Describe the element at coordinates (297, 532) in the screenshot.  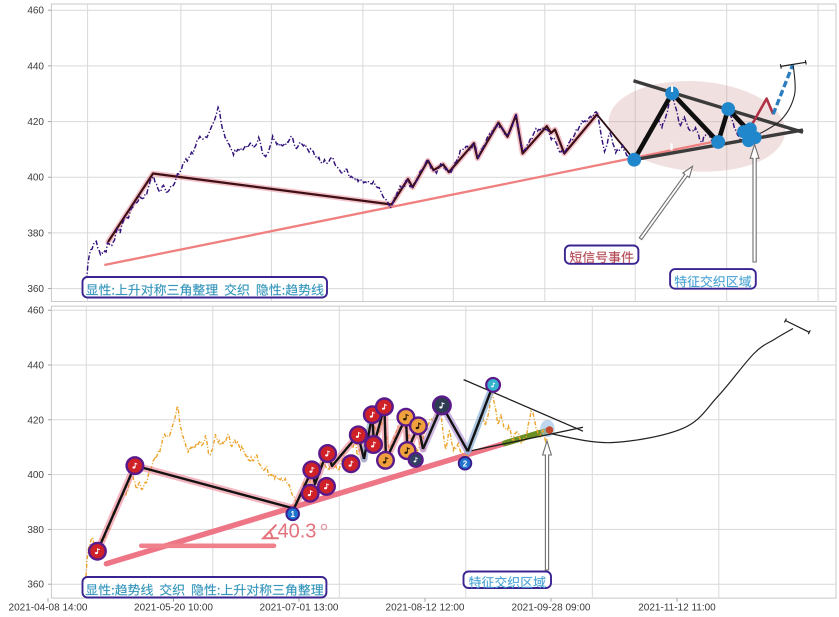
I see `svg-text: 40.3` at that location.